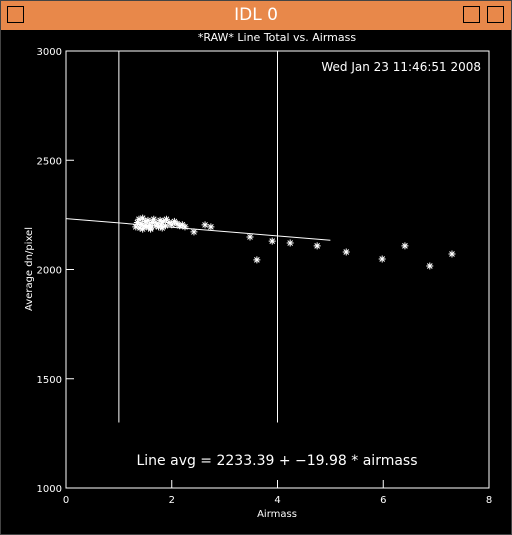 Image resolution: width=512 pixels, height=535 pixels. What do you see at coordinates (49, 52) in the screenshot?
I see `y-tick-label: 3000` at bounding box center [49, 52].